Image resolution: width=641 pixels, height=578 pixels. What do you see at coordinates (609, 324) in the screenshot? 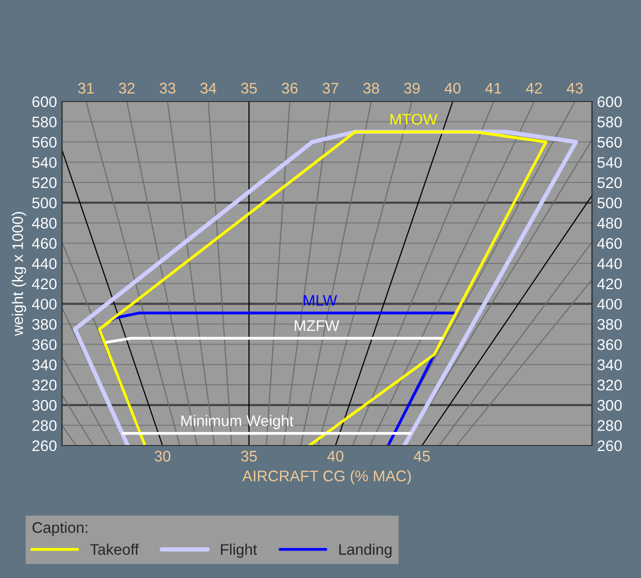
I see `y2-tick-label: 380` at bounding box center [609, 324].